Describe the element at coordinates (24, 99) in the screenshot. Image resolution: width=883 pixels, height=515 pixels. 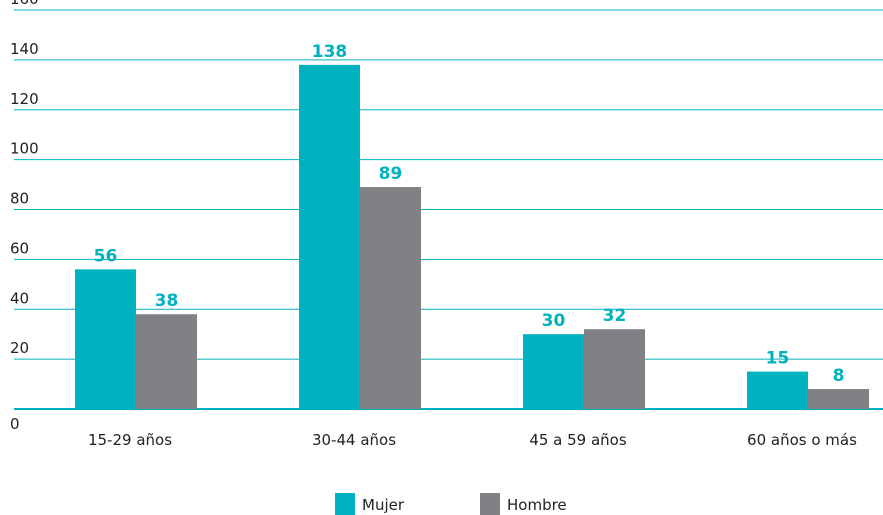
I see `y-tick-label: 120` at that location.